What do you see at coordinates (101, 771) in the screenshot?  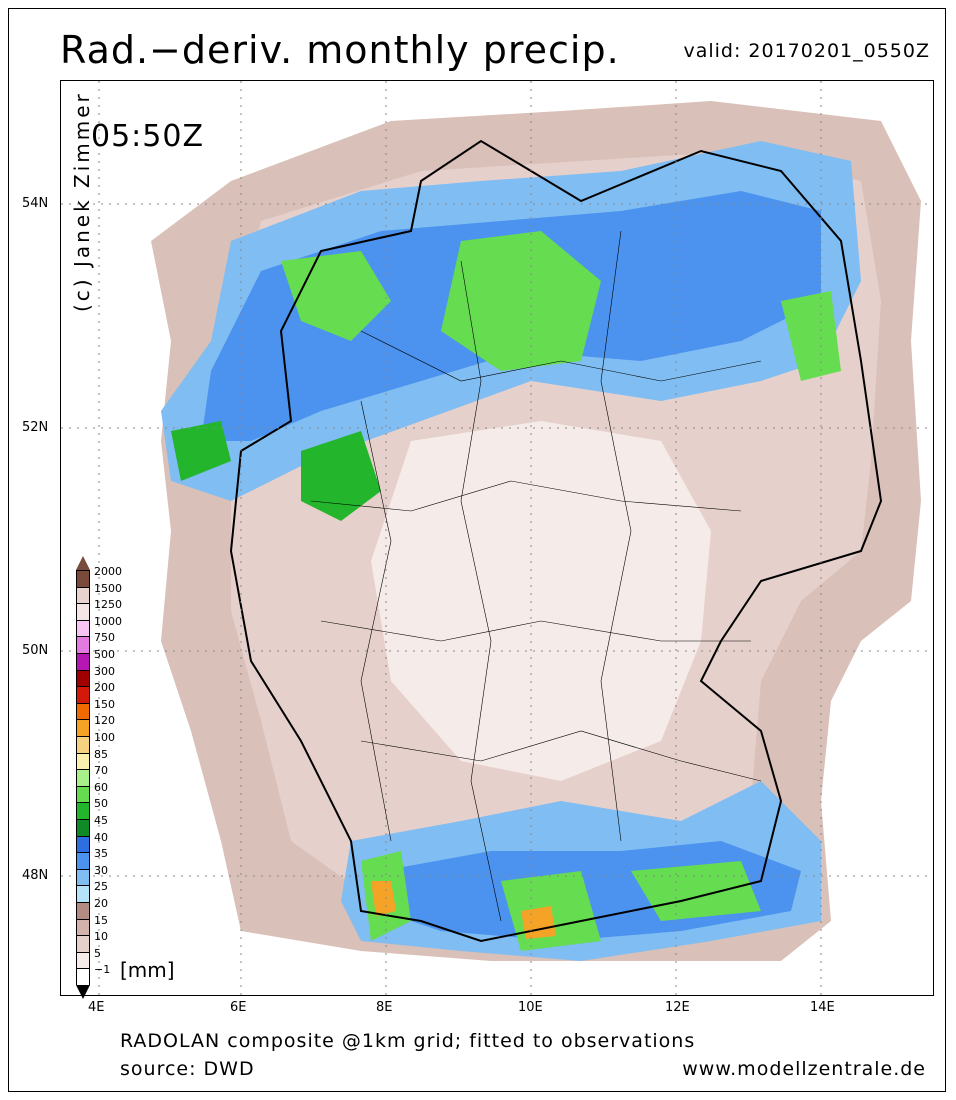 I see `legend-label: 70` at bounding box center [101, 771].